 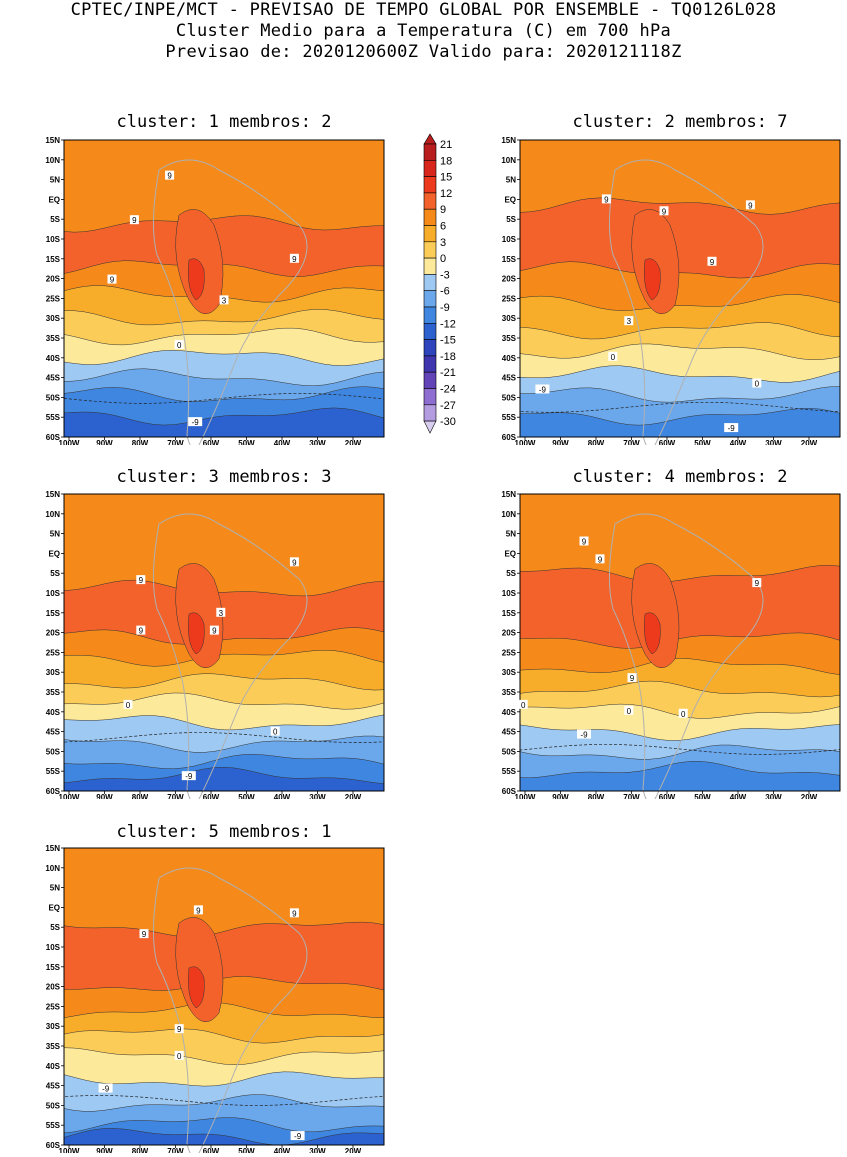 I want to click on lon-label: 60W, so click(x=211, y=442).